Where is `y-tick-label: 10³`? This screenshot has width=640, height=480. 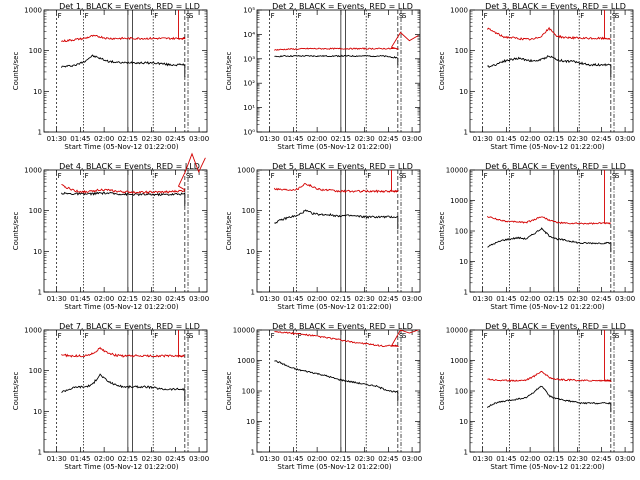
y-tick-label: 10³ is located at coordinates (249, 59).